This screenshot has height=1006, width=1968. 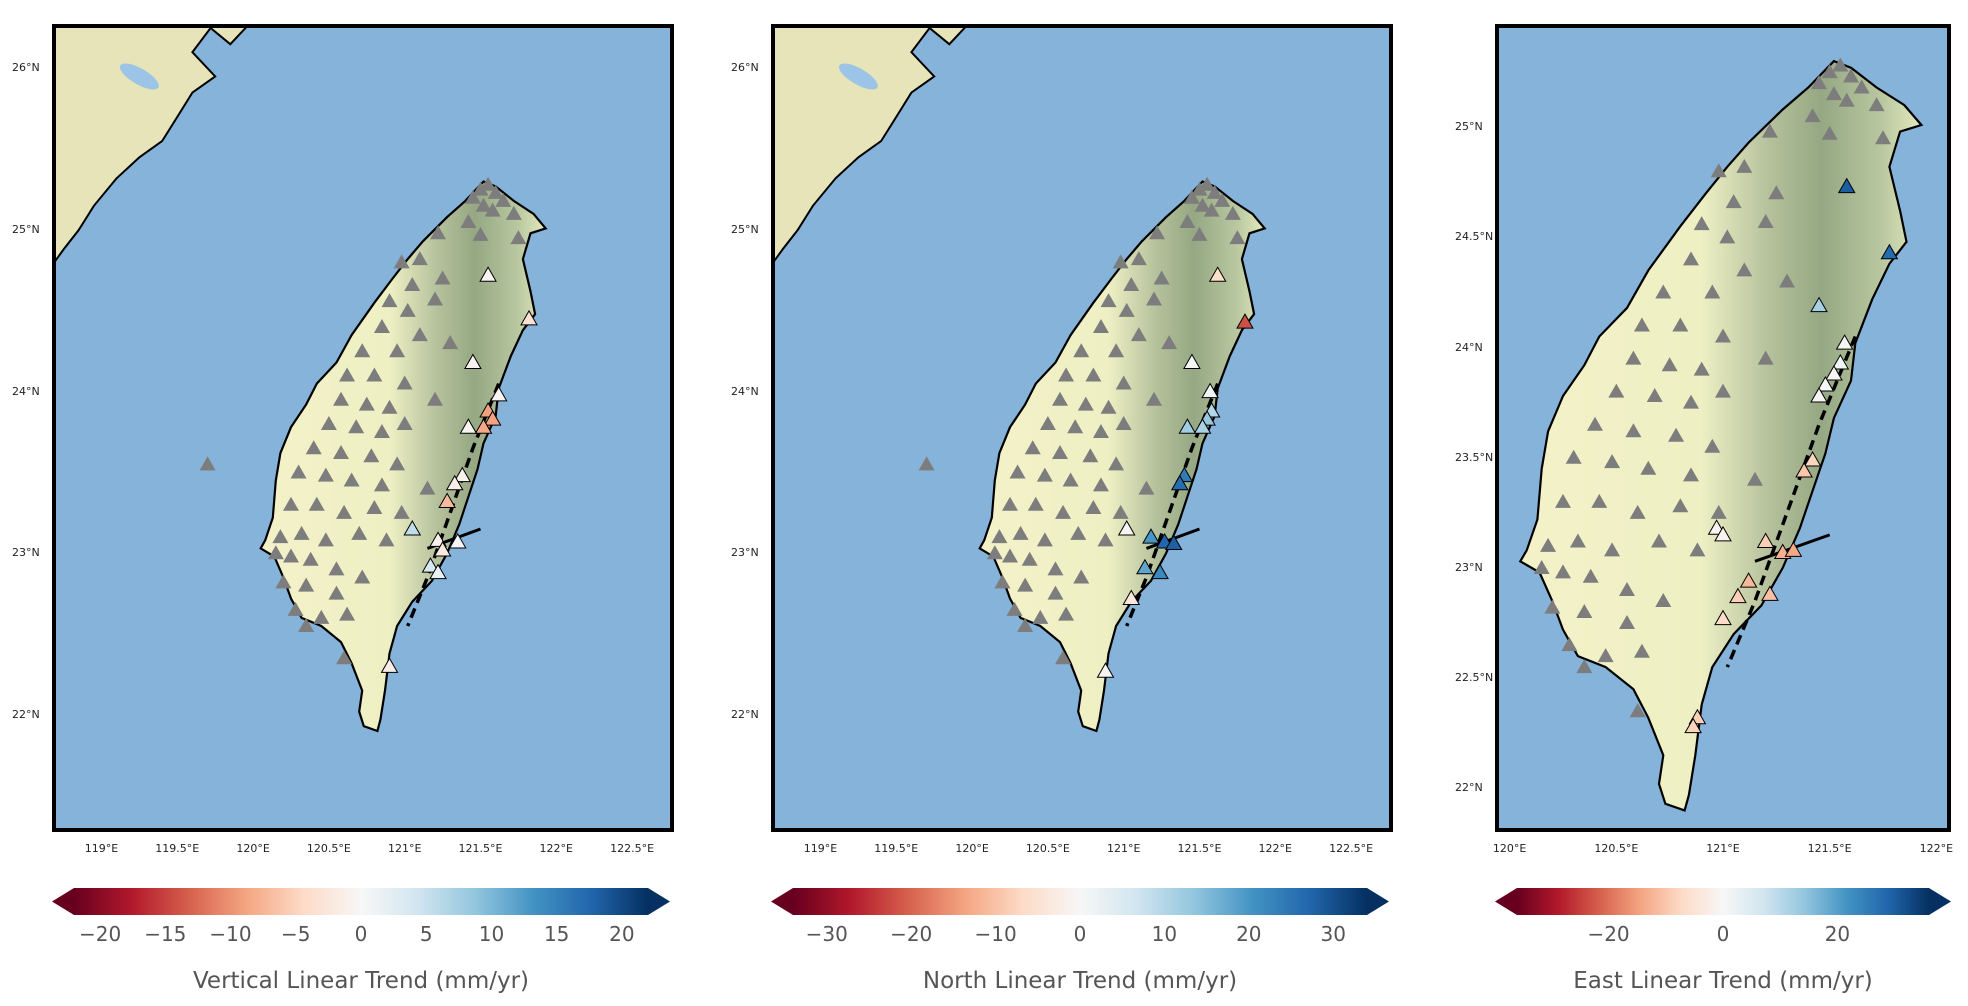 What do you see at coordinates (426, 934) in the screenshot?
I see `colorbar-tick: 5` at bounding box center [426, 934].